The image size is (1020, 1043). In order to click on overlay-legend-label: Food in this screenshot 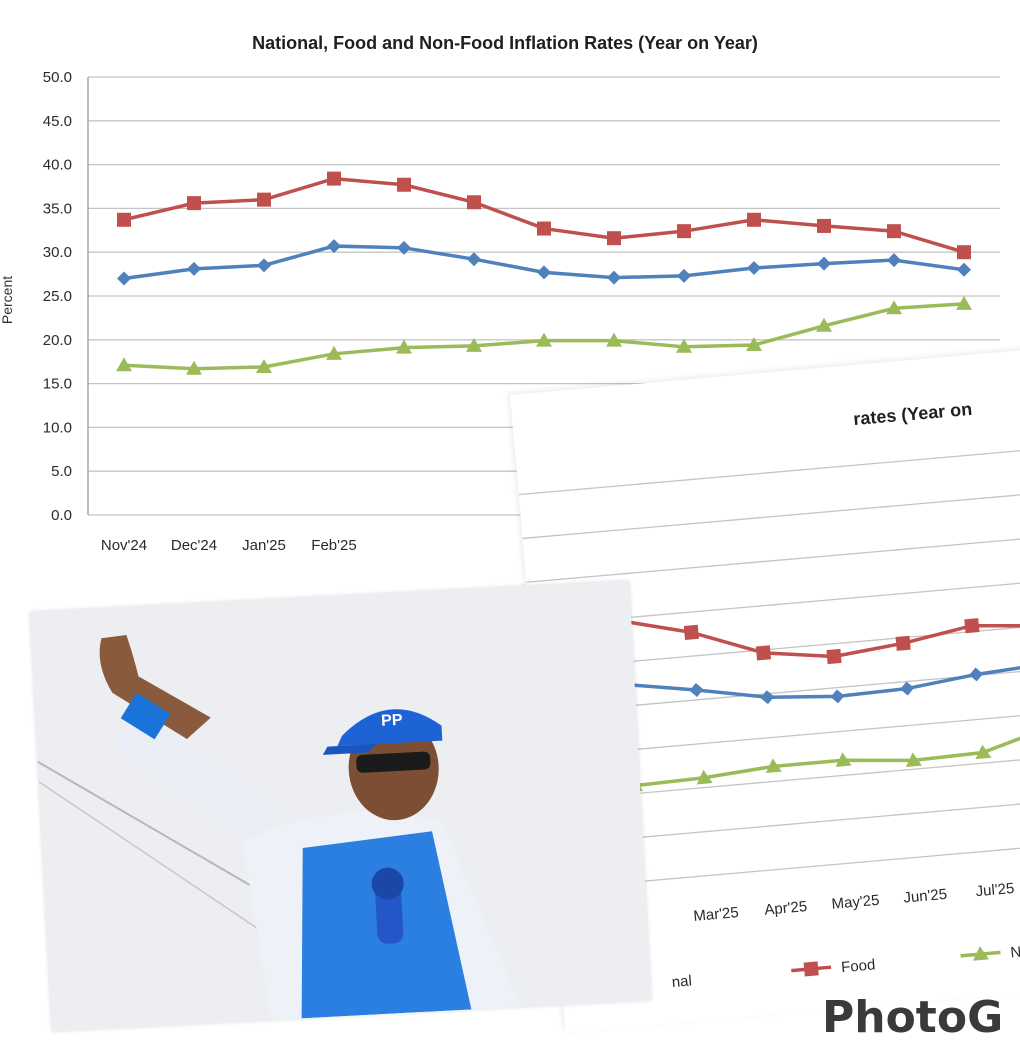, I will do `click(858, 966)`.